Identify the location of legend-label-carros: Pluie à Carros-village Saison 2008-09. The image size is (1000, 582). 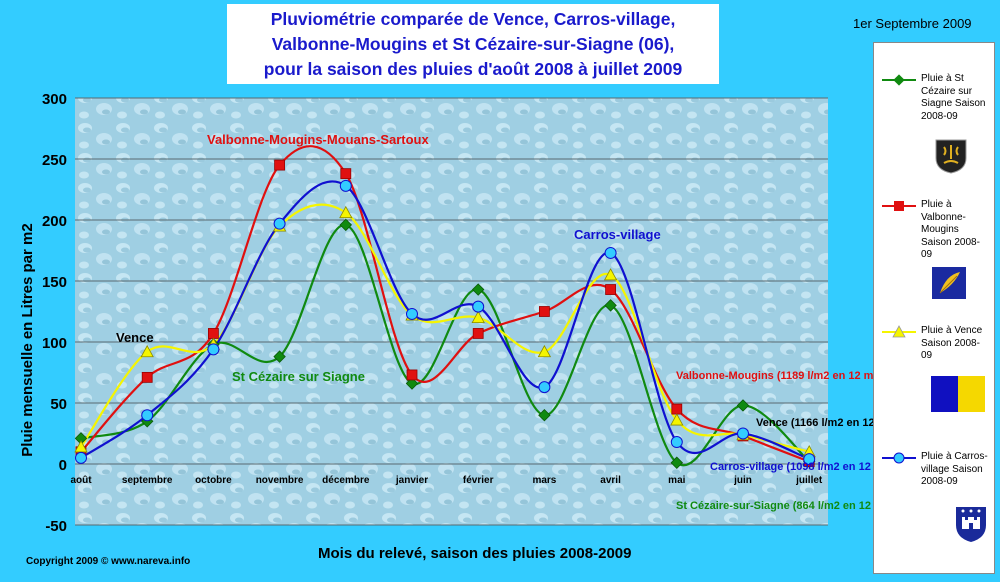
(954, 469).